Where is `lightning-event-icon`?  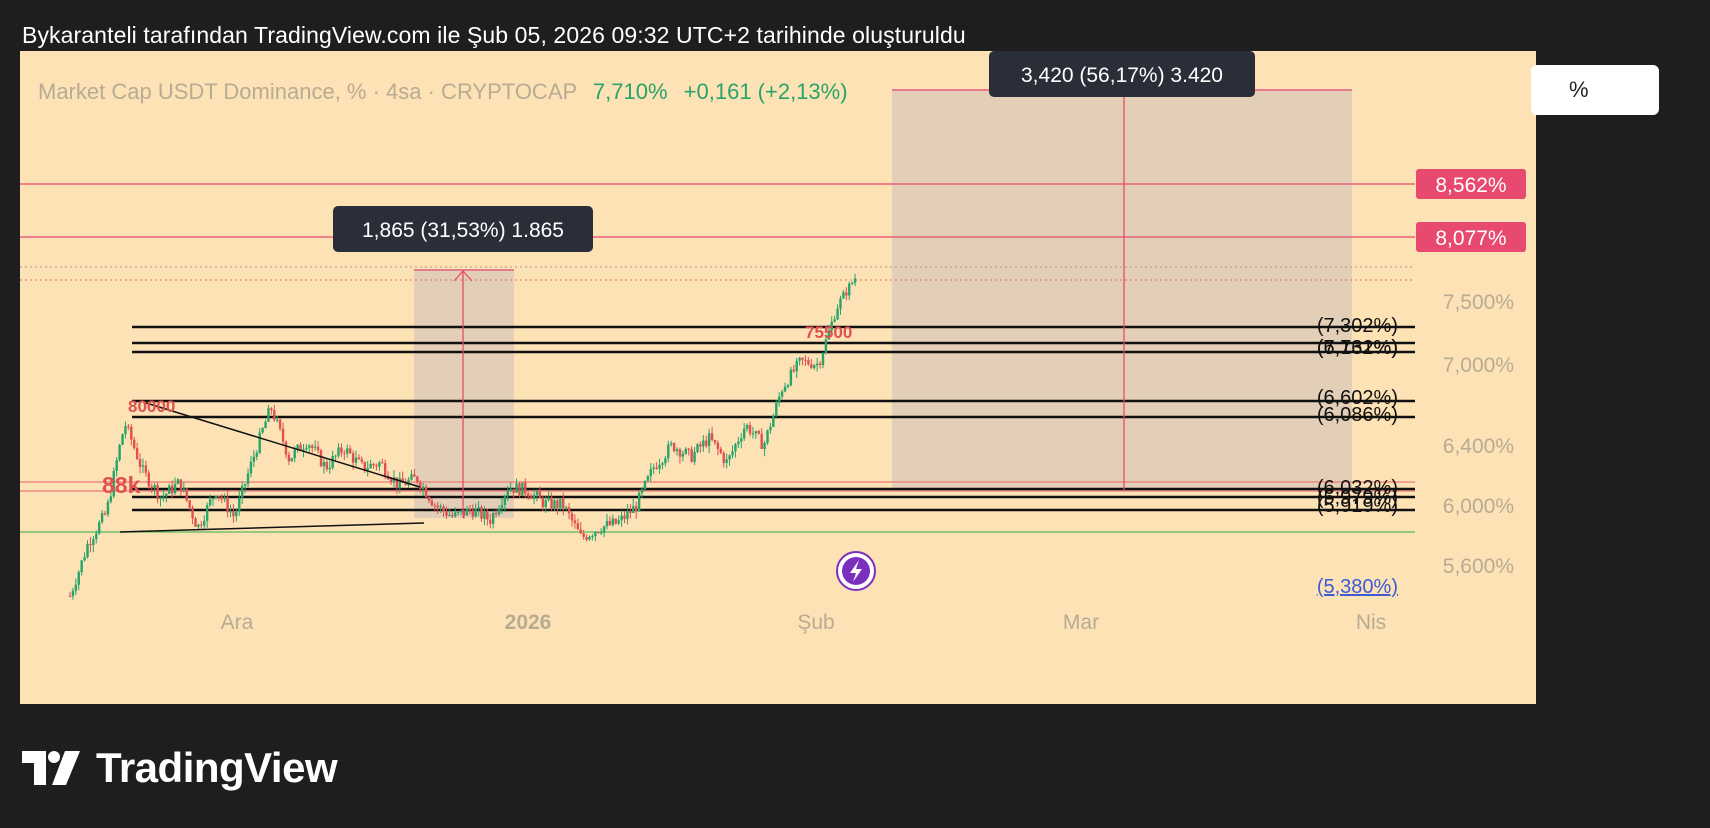 lightning-event-icon is located at coordinates (856, 571).